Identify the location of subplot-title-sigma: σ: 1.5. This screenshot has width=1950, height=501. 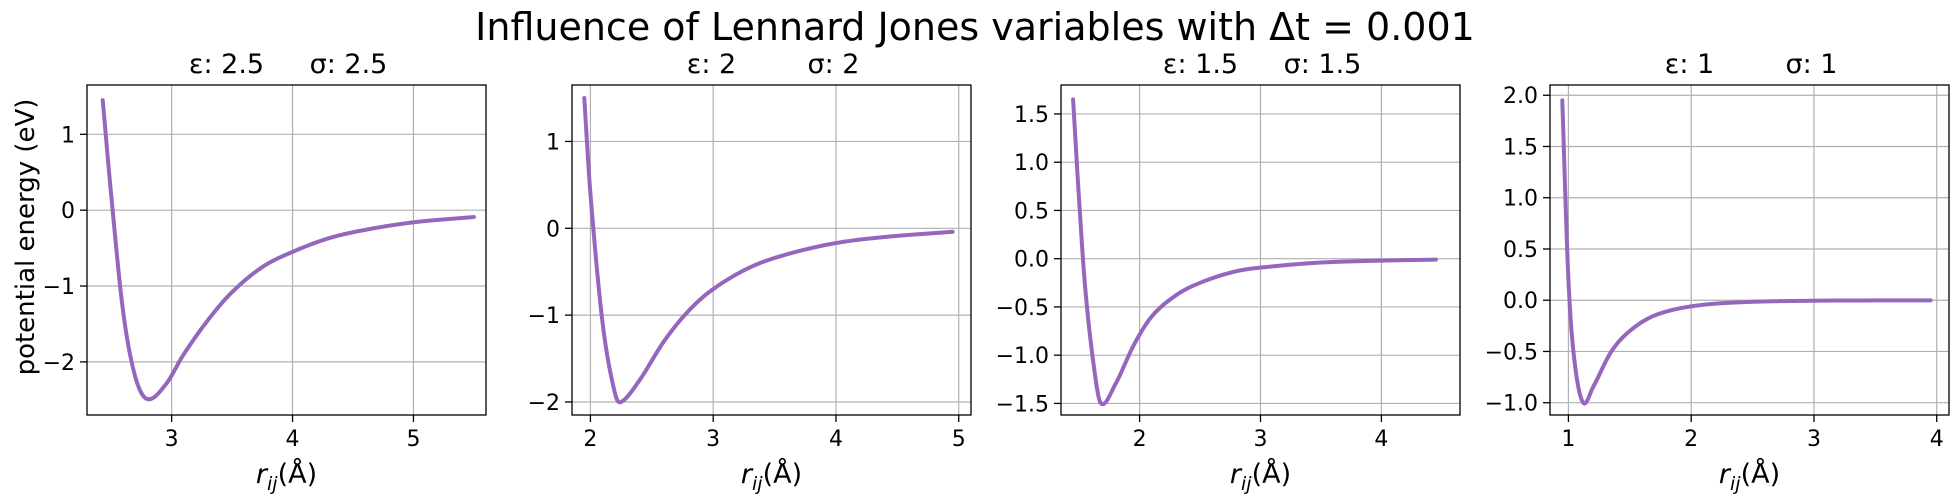
(1323, 64).